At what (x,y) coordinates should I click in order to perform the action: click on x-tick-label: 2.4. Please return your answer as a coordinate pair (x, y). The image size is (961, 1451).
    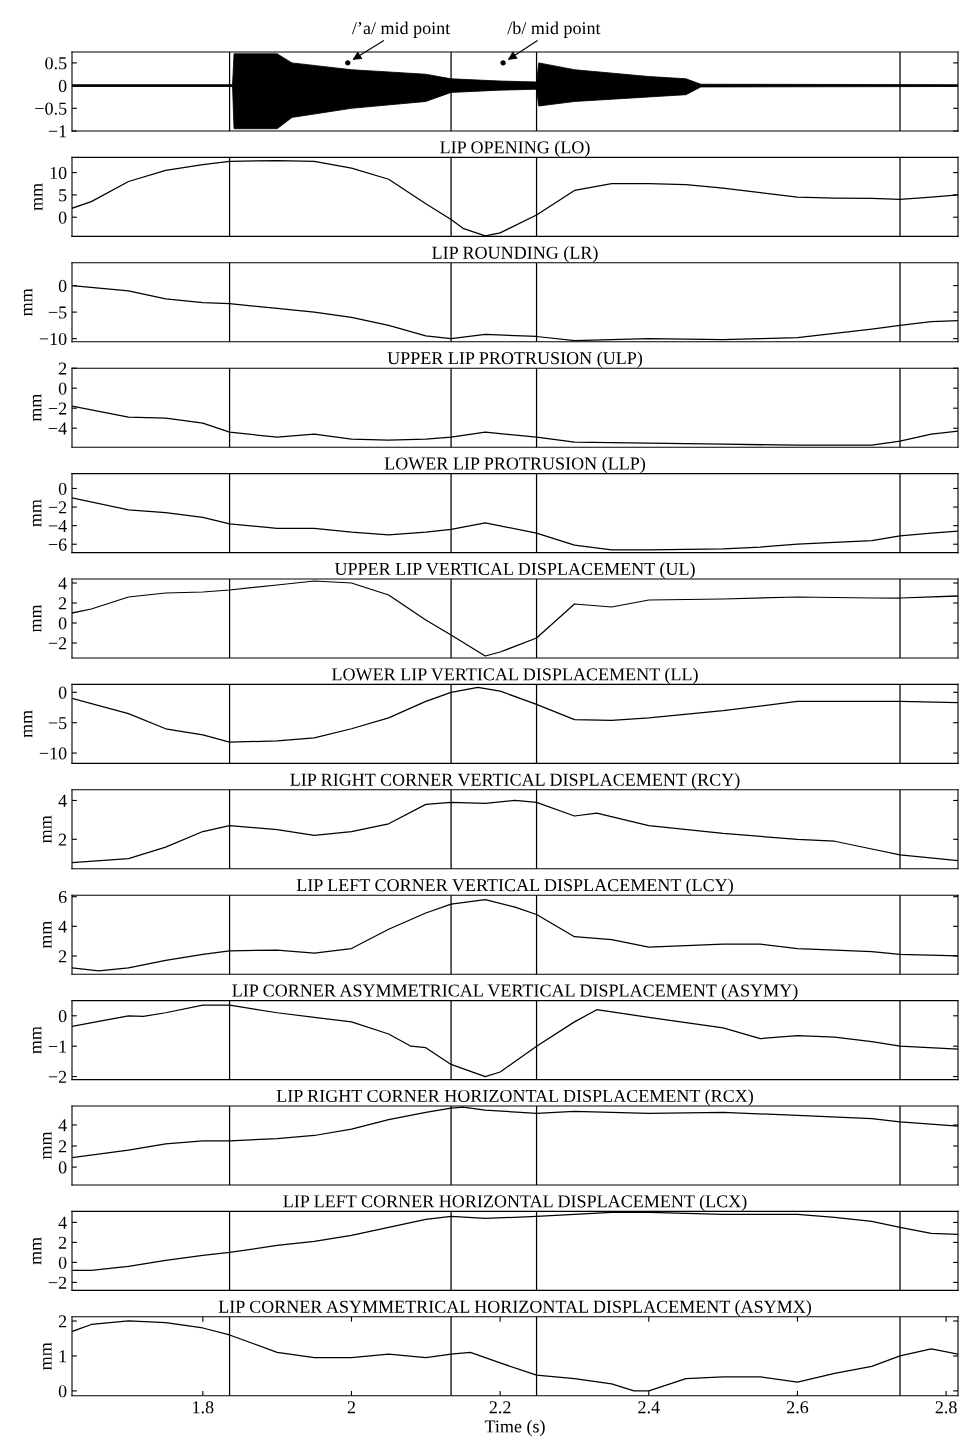
    Looking at the image, I should click on (649, 1407).